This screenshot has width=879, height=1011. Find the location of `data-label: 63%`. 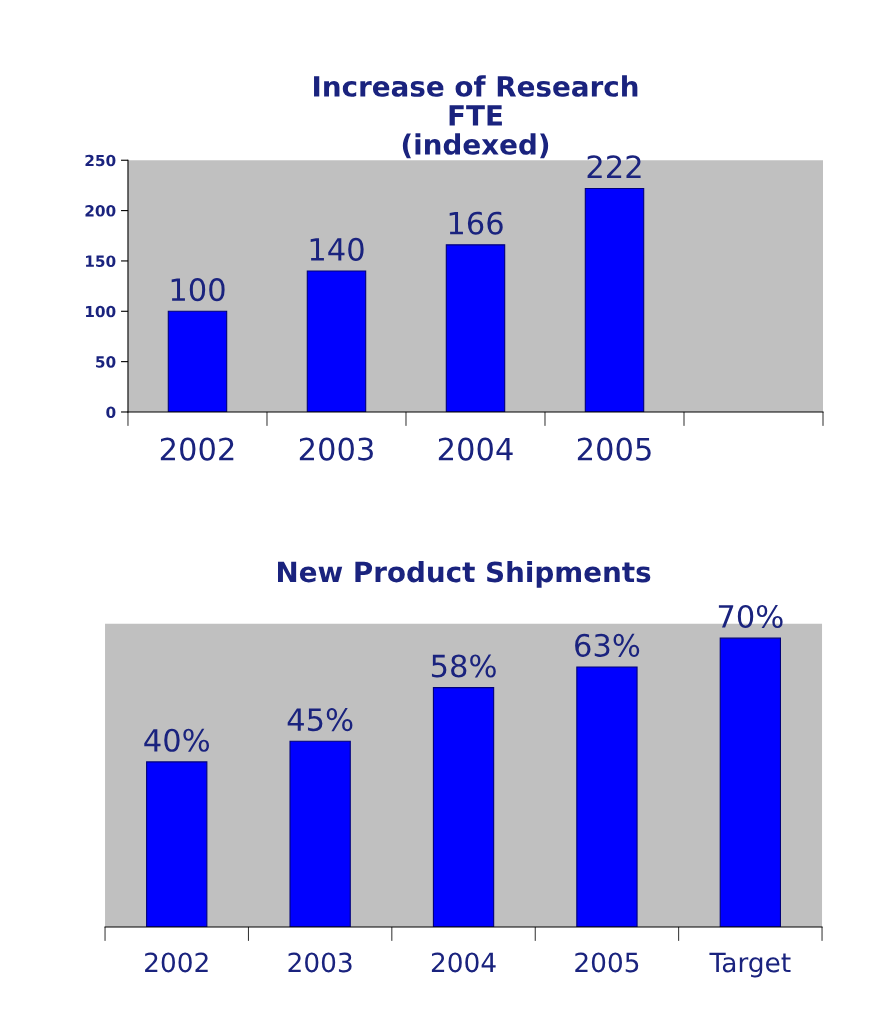

data-label: 63% is located at coordinates (607, 645).